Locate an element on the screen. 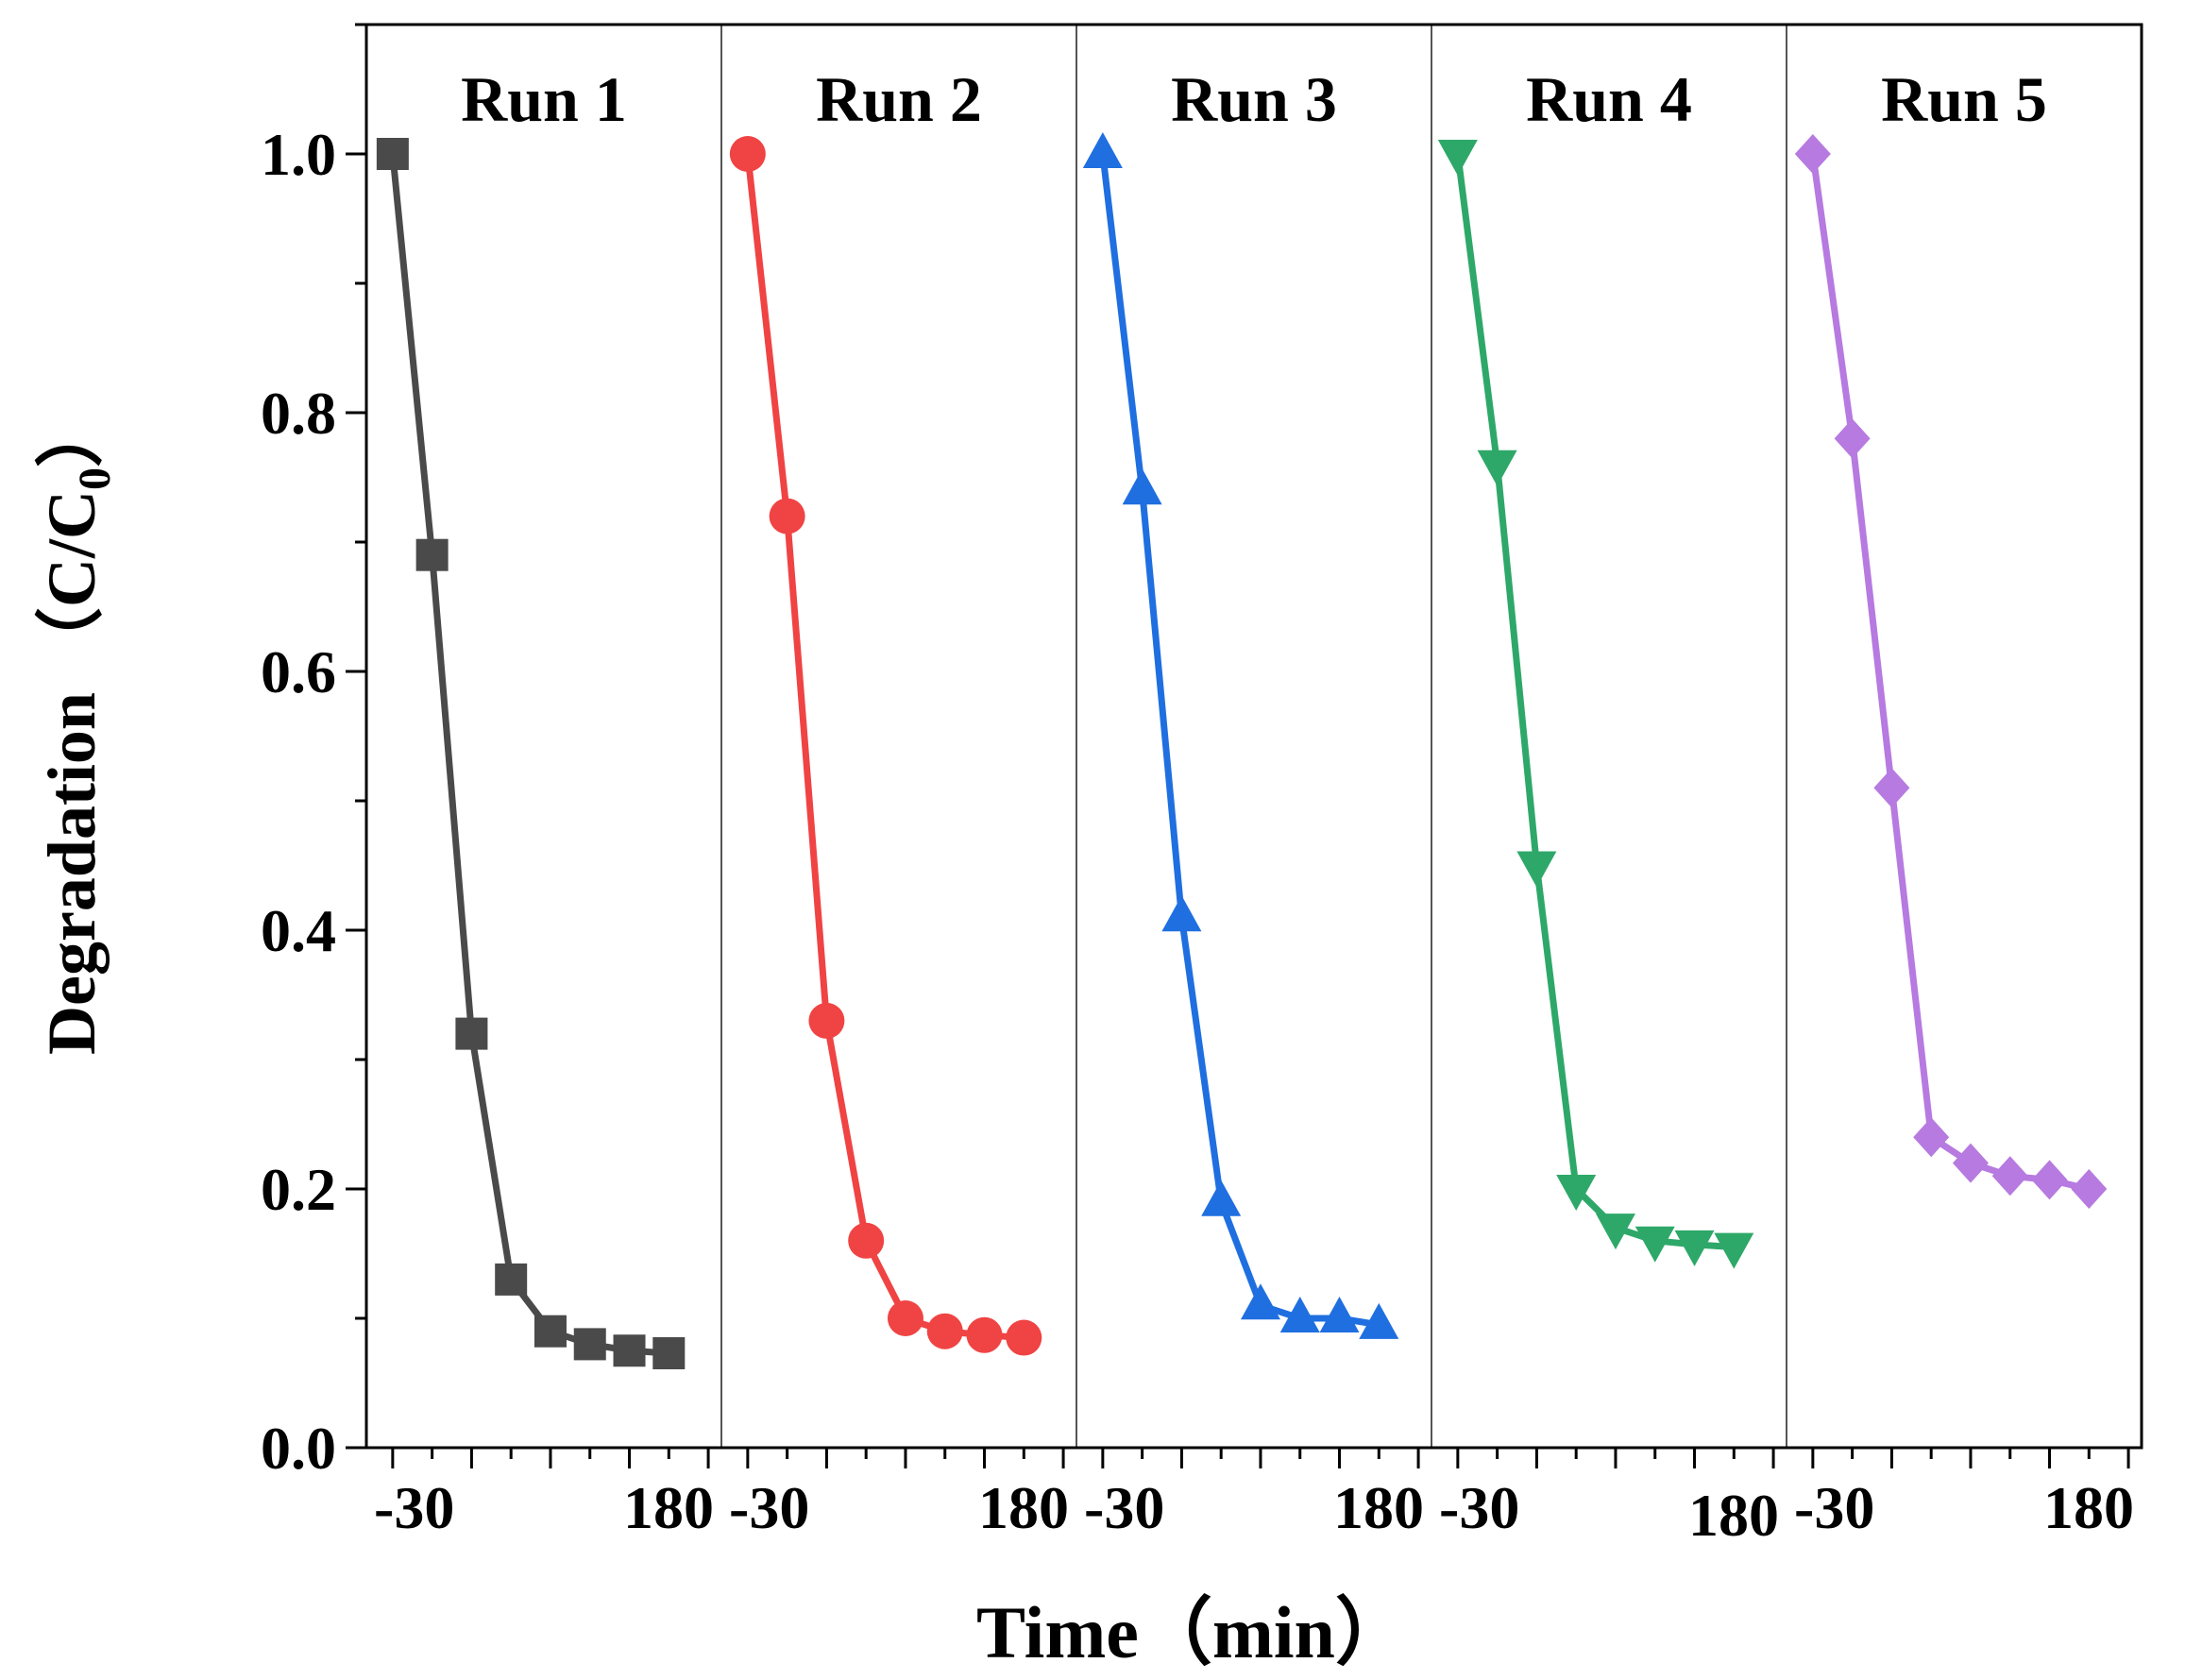 The height and width of the screenshot is (1680, 2202). y-tick-label: 0.8 is located at coordinates (299, 413).